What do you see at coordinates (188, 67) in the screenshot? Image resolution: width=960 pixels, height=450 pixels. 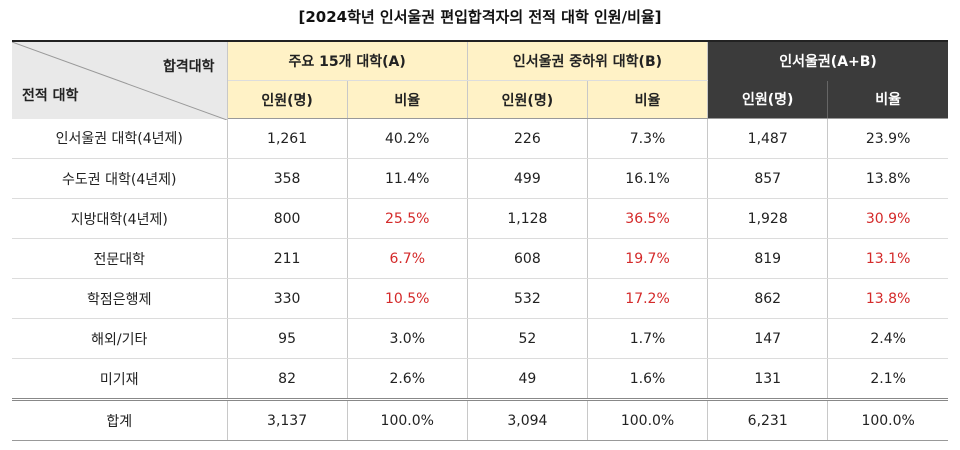 I see `corner-top: 합격대학` at bounding box center [188, 67].